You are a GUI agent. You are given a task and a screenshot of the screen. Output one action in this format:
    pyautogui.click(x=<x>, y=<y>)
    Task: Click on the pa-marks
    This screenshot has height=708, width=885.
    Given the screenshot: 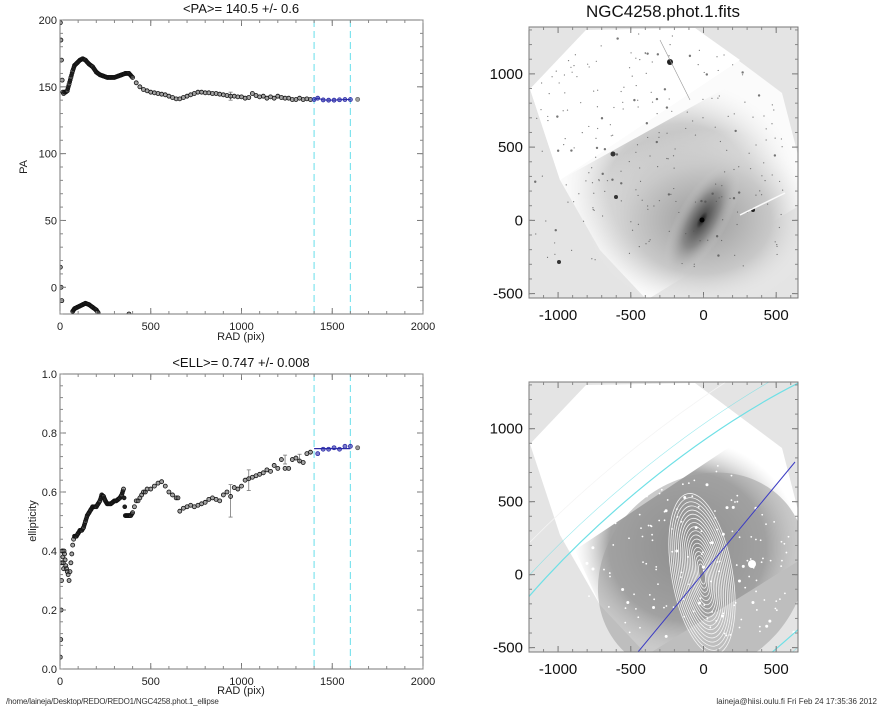 What is the action you would take?
    pyautogui.click(x=210, y=167)
    